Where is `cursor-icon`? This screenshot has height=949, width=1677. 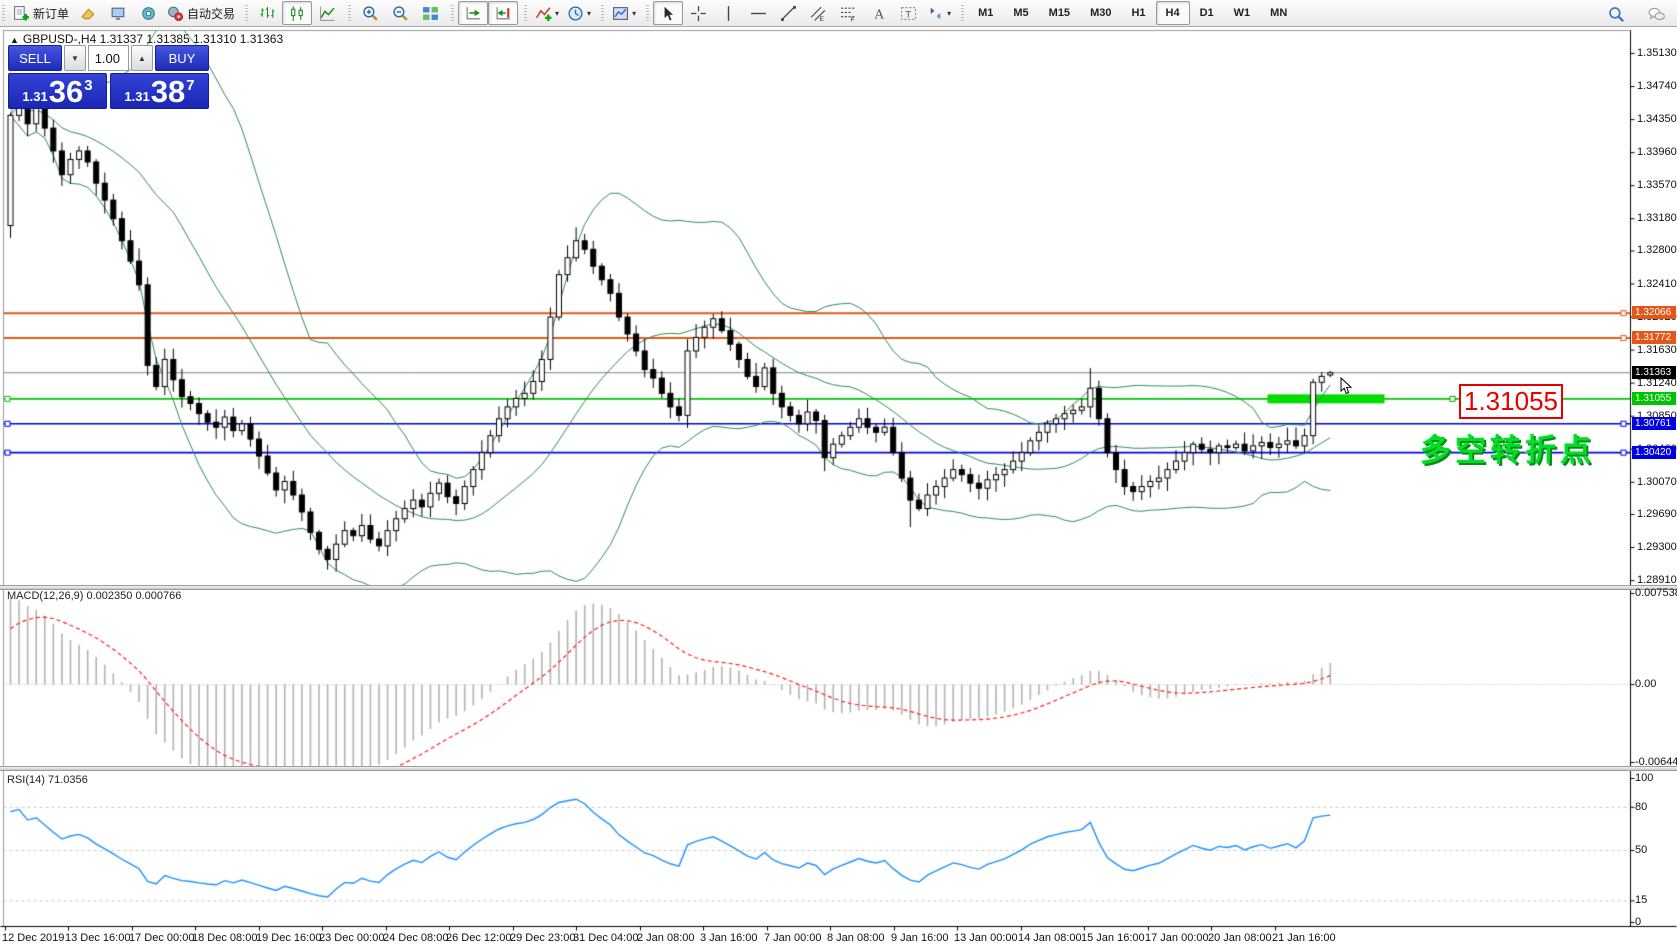 cursor-icon is located at coordinates (668, 13).